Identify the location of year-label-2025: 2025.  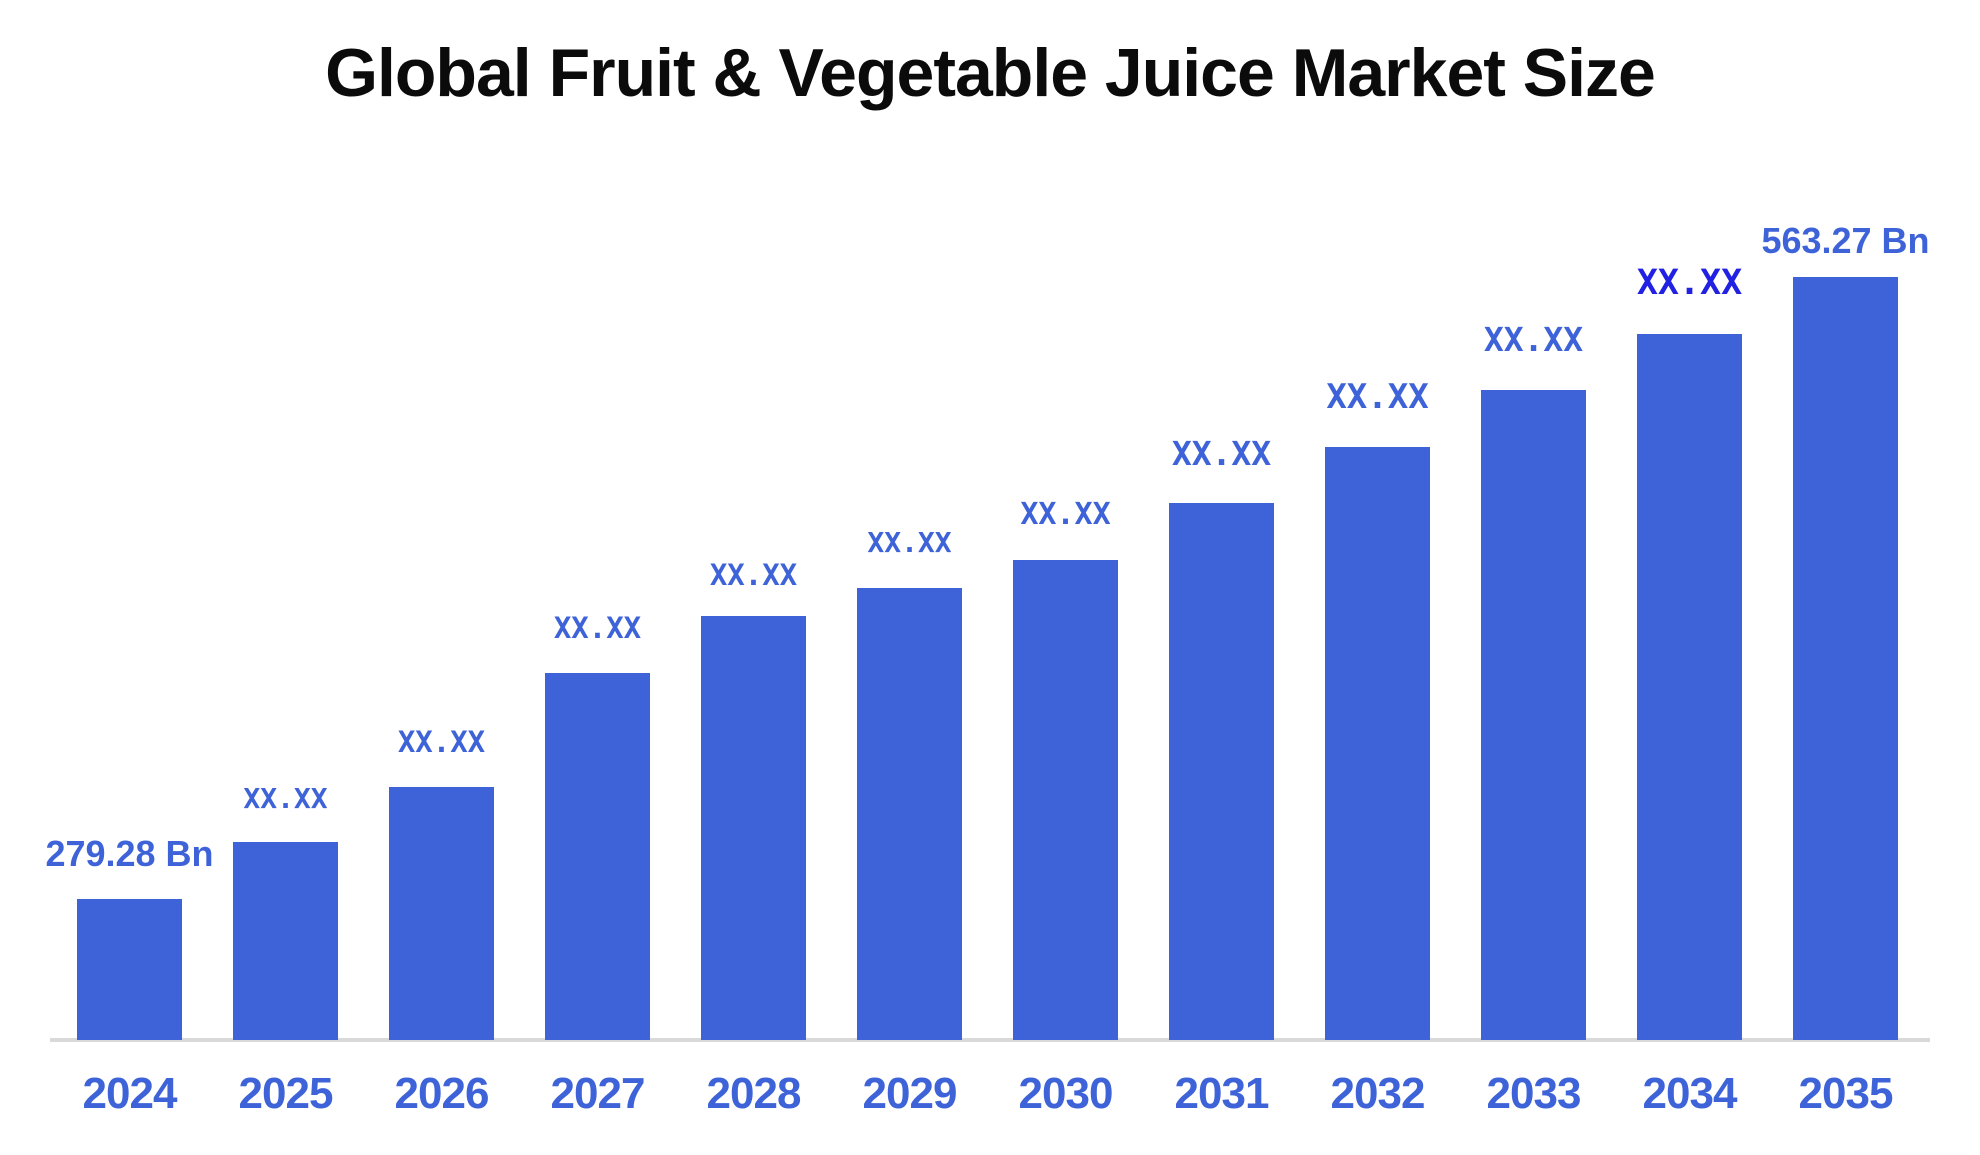
(286, 1093).